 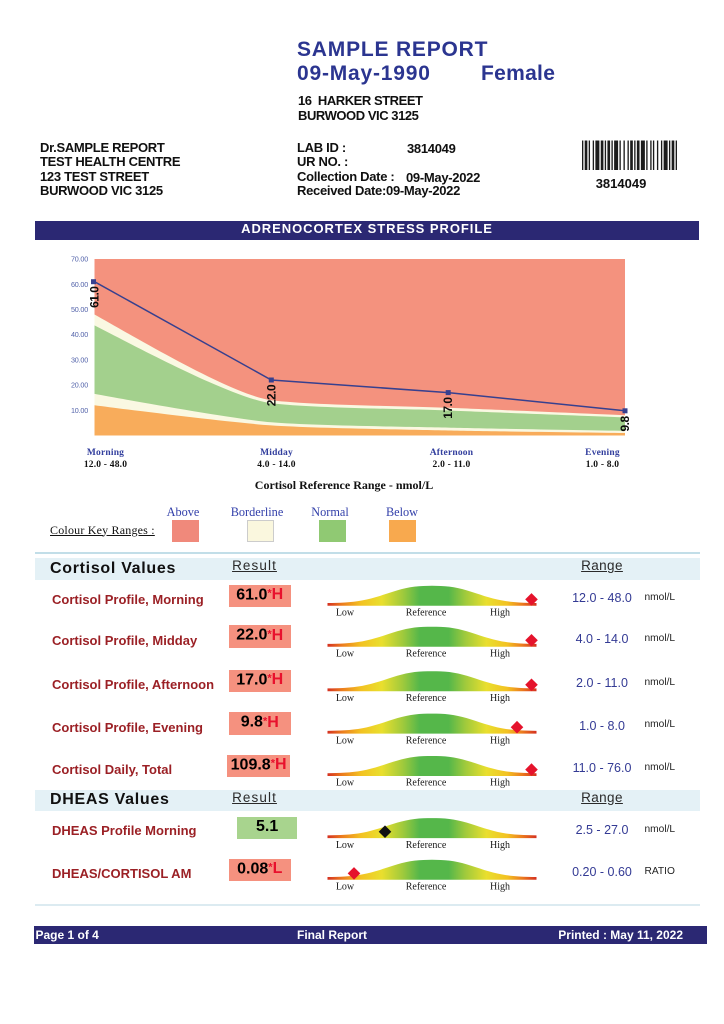 I want to click on svg-text: 30.00, so click(x=79, y=360).